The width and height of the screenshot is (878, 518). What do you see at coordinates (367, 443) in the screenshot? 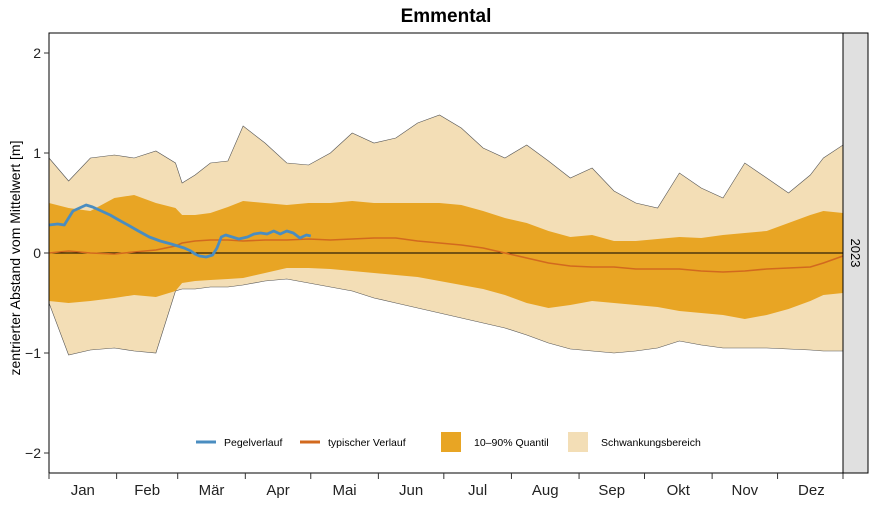
I see `legend-label: typischer Verlauf` at bounding box center [367, 443].